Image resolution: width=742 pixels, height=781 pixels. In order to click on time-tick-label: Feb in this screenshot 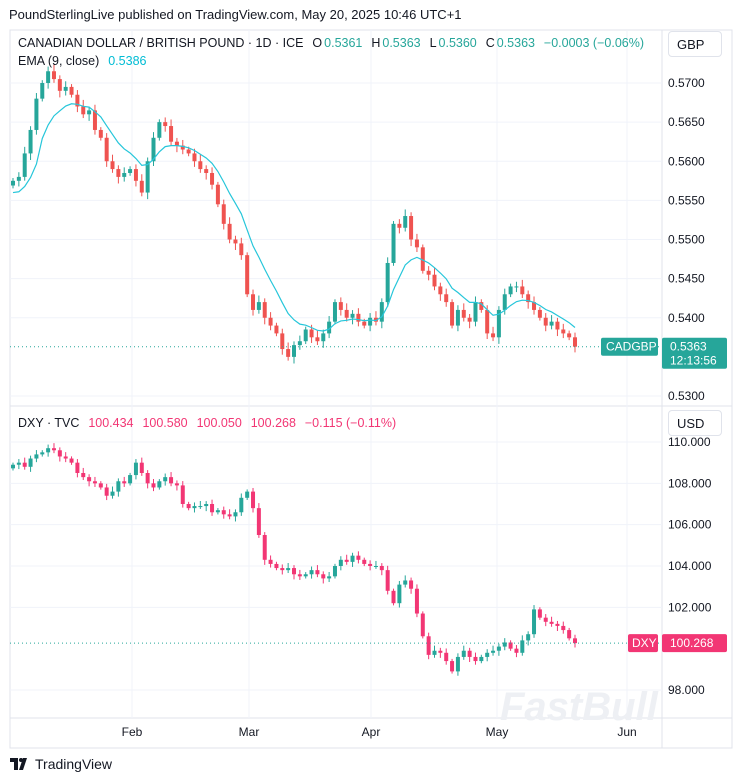, I will do `click(132, 732)`.